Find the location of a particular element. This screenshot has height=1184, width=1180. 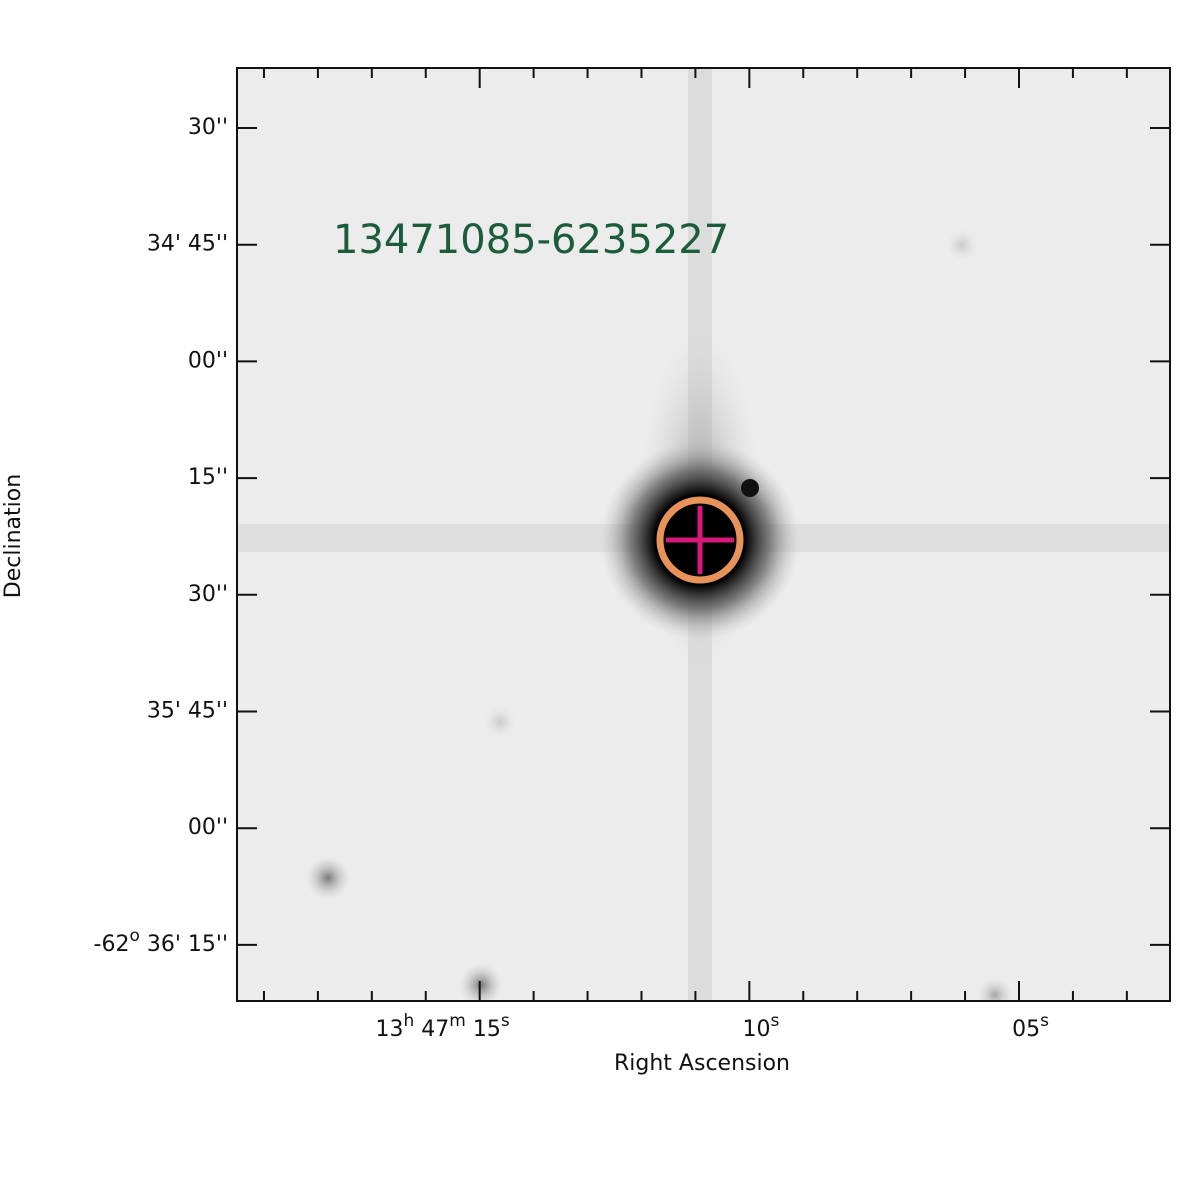

target-circle is located at coordinates (700, 540).